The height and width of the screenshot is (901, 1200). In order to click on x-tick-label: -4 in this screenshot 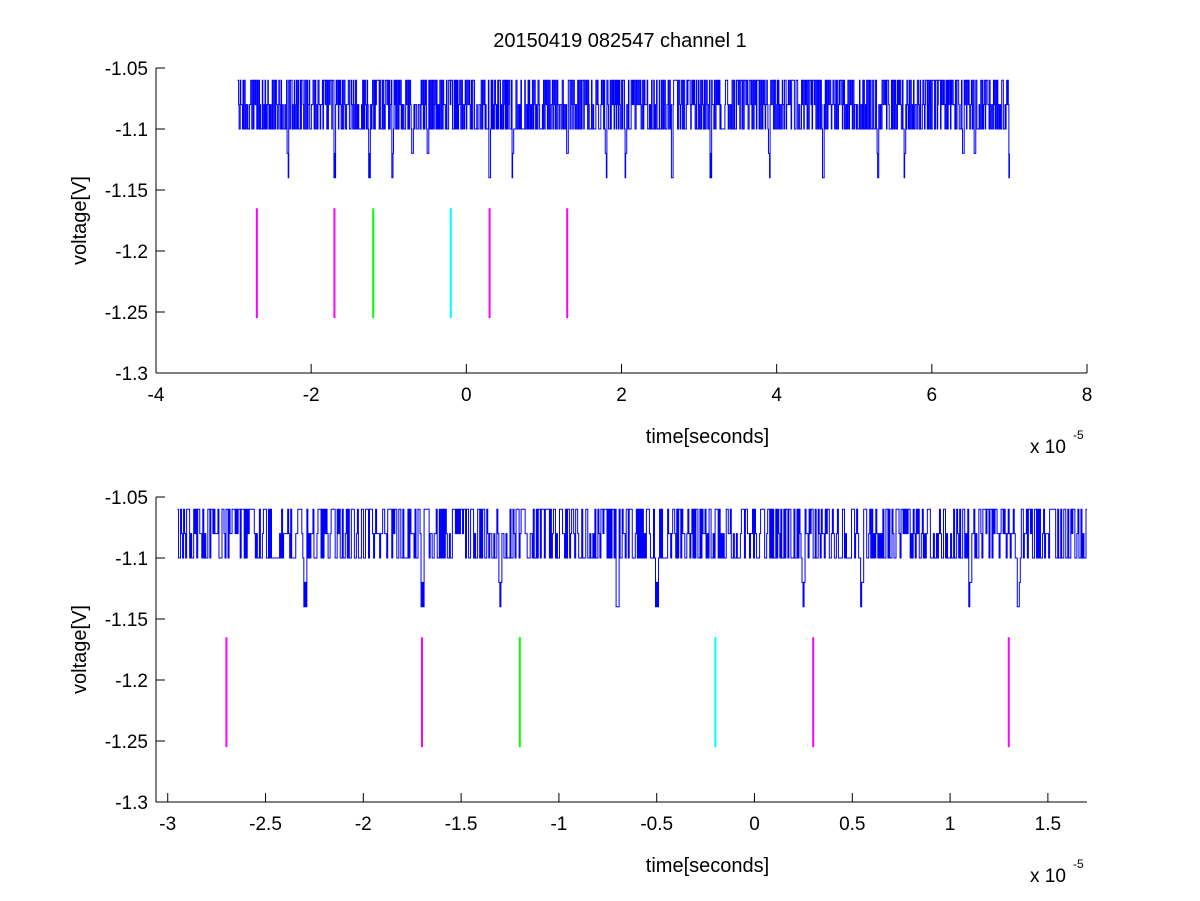, I will do `click(156, 395)`.